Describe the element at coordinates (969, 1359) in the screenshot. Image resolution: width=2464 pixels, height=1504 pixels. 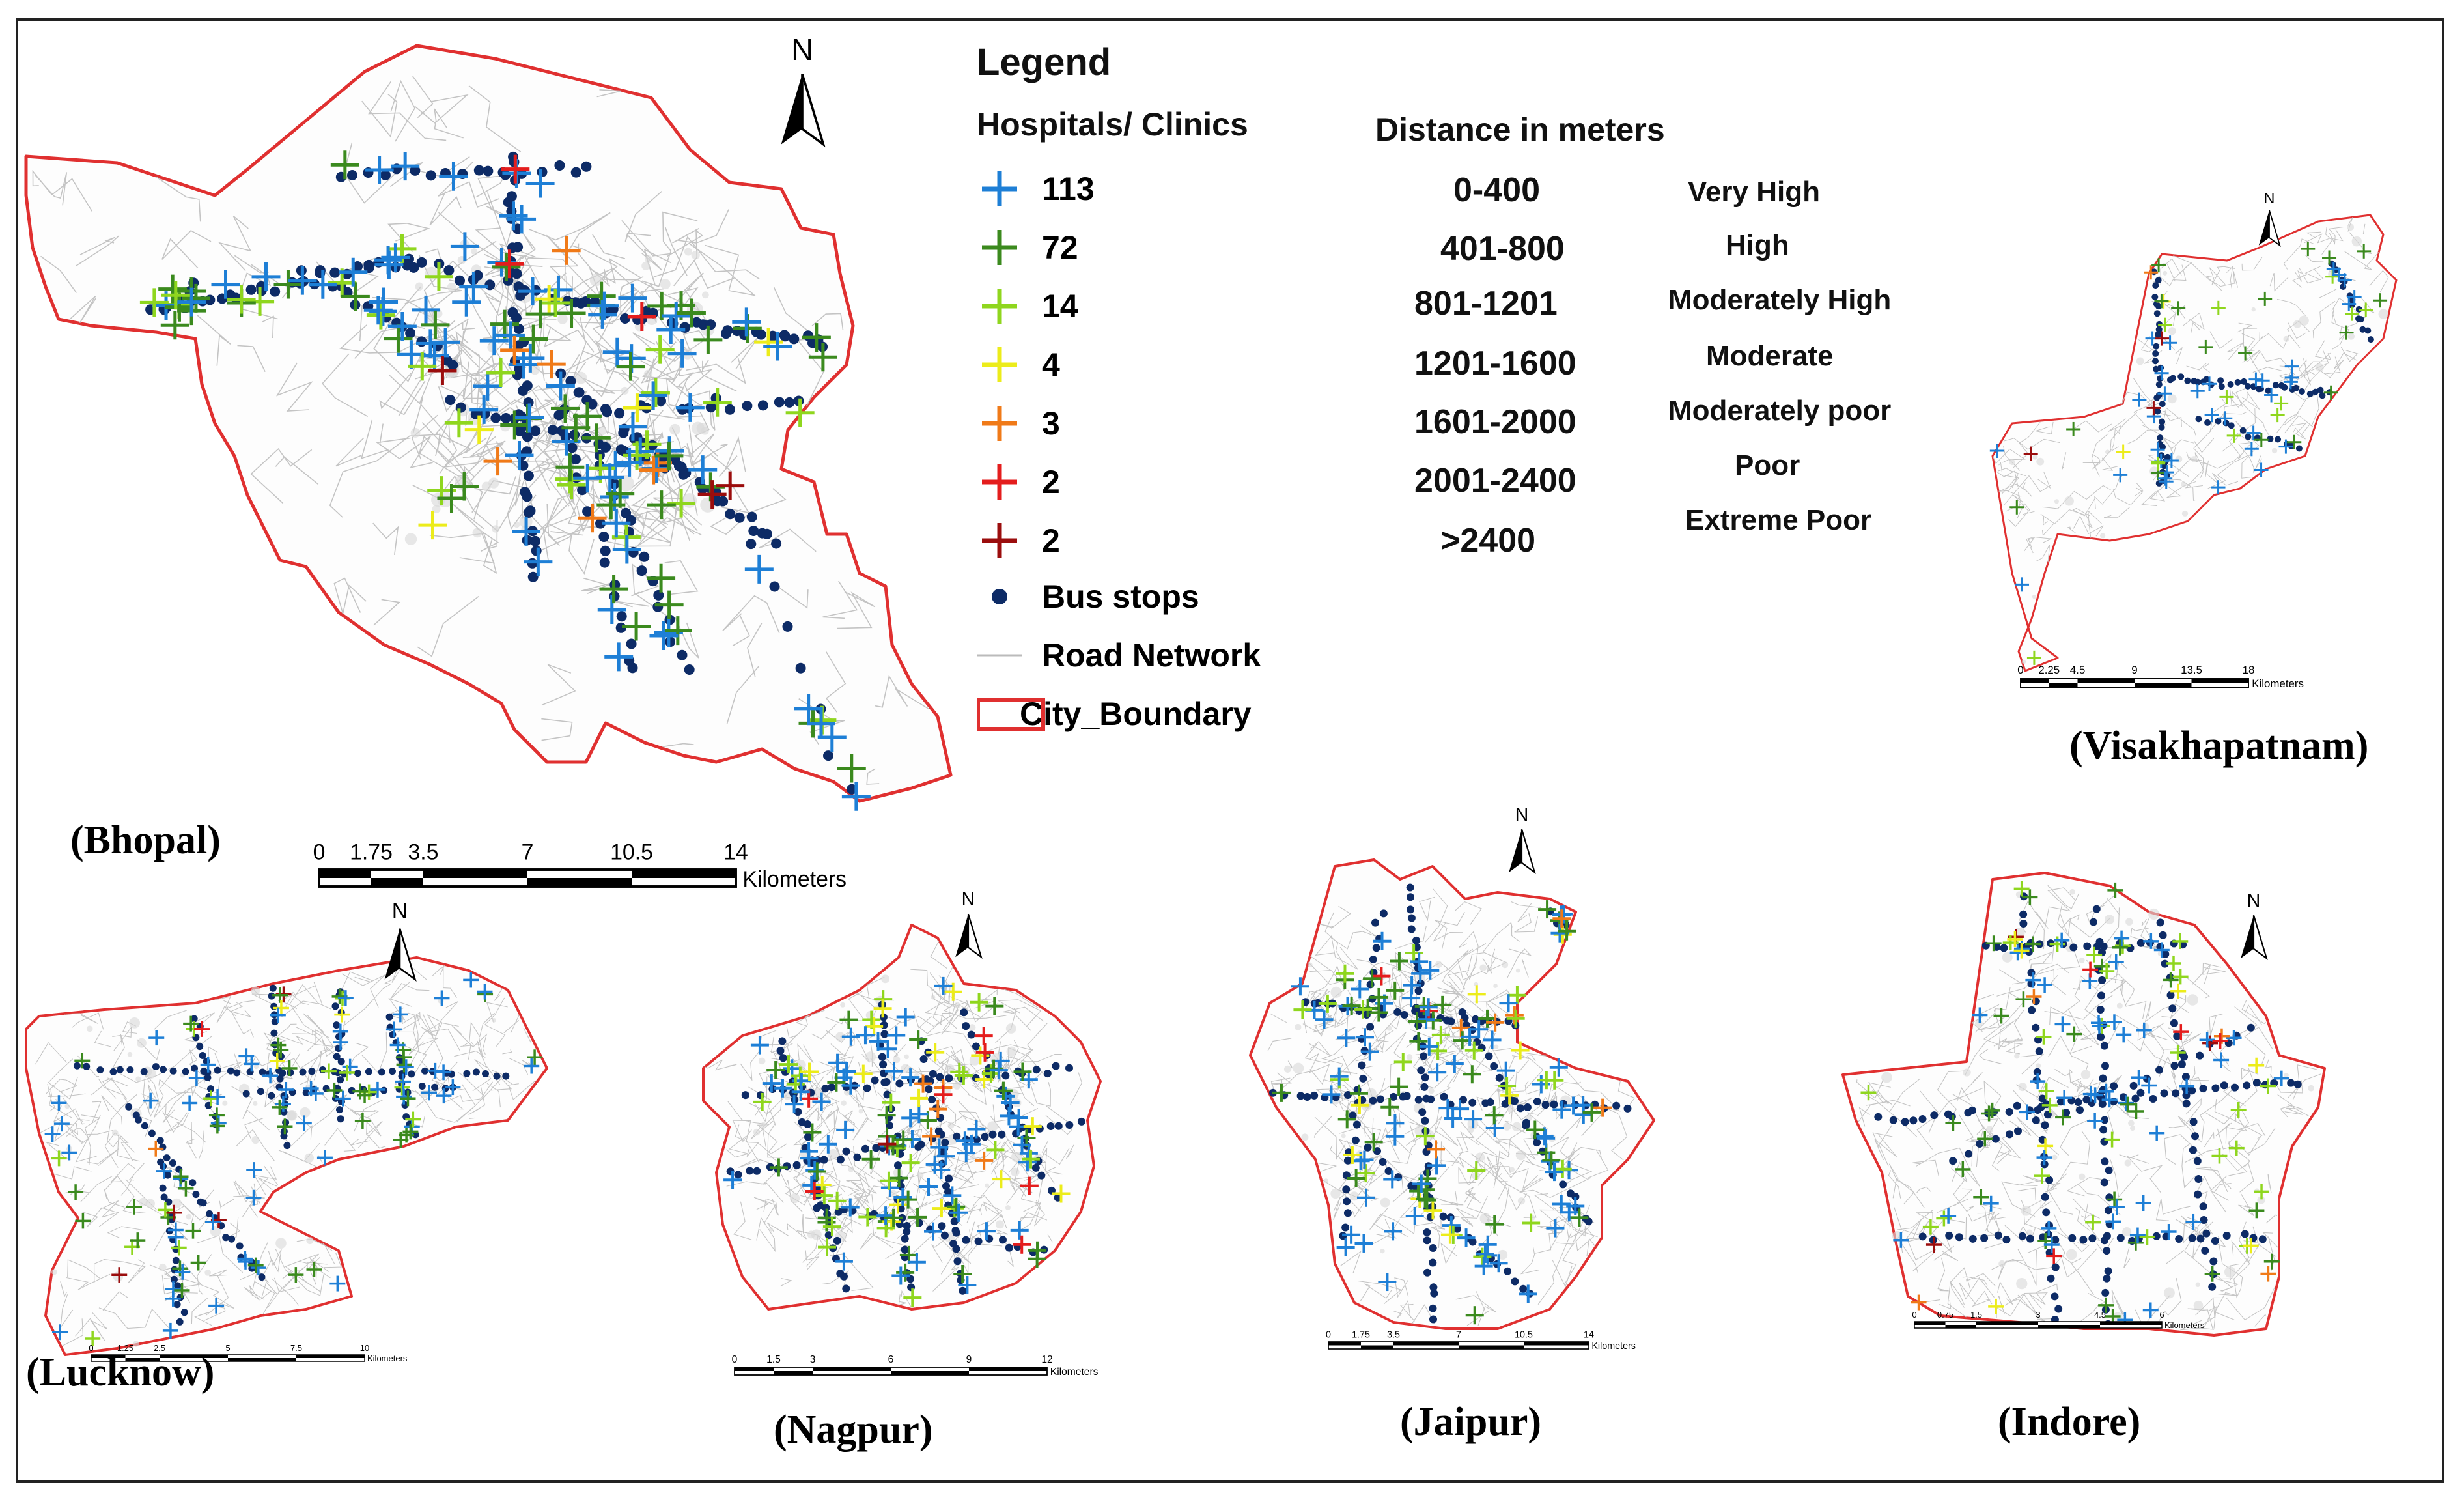
I see `scale-tick-label: 9` at that location.